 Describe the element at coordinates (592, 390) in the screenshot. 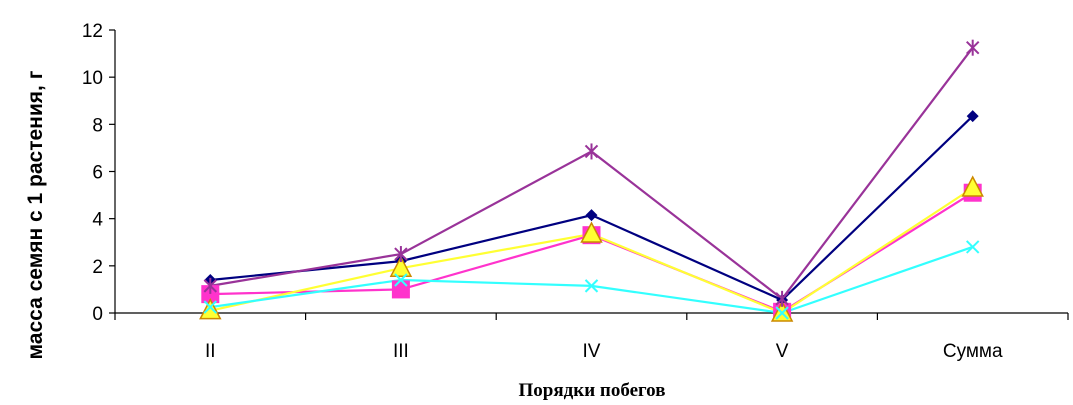

I see `x-axis-label: Порядки побегов` at that location.